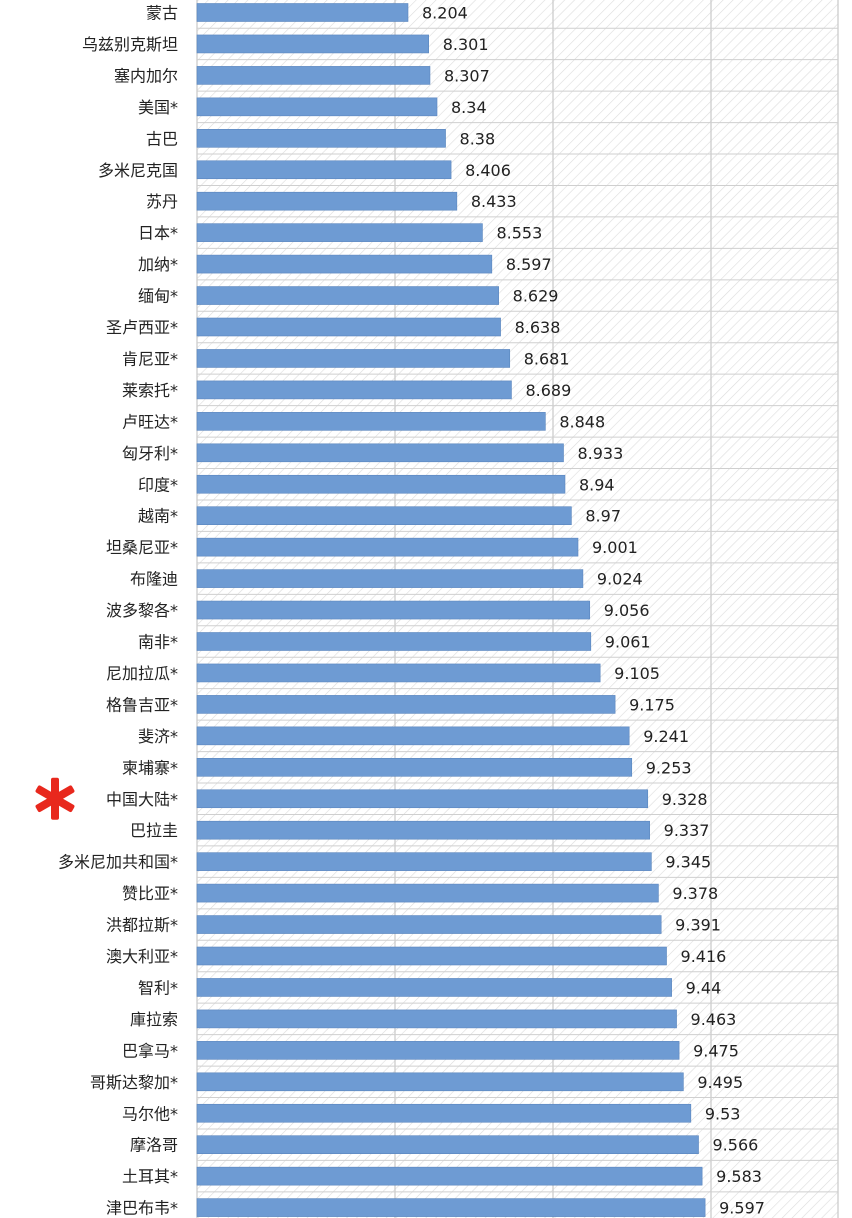 The height and width of the screenshot is (1218, 852). I want to click on highlight-marker-group, so click(55, 798).